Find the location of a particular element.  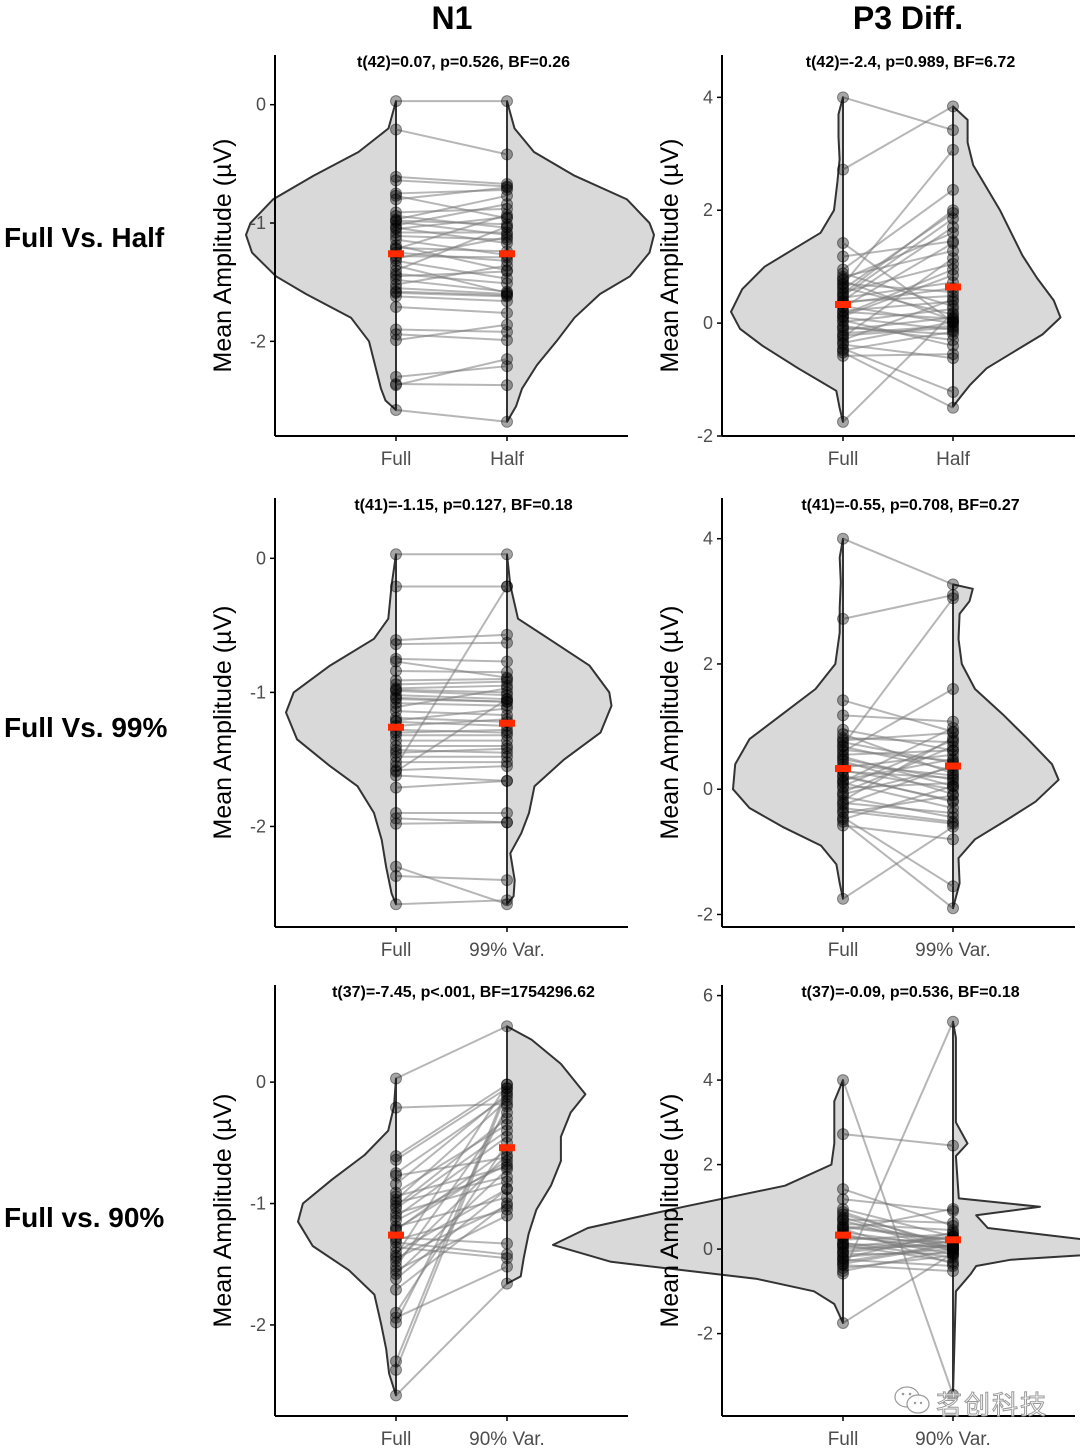

panel-stats-title: t(41)=-1.15, p=0.127, BF=0.18 is located at coordinates (463, 505).